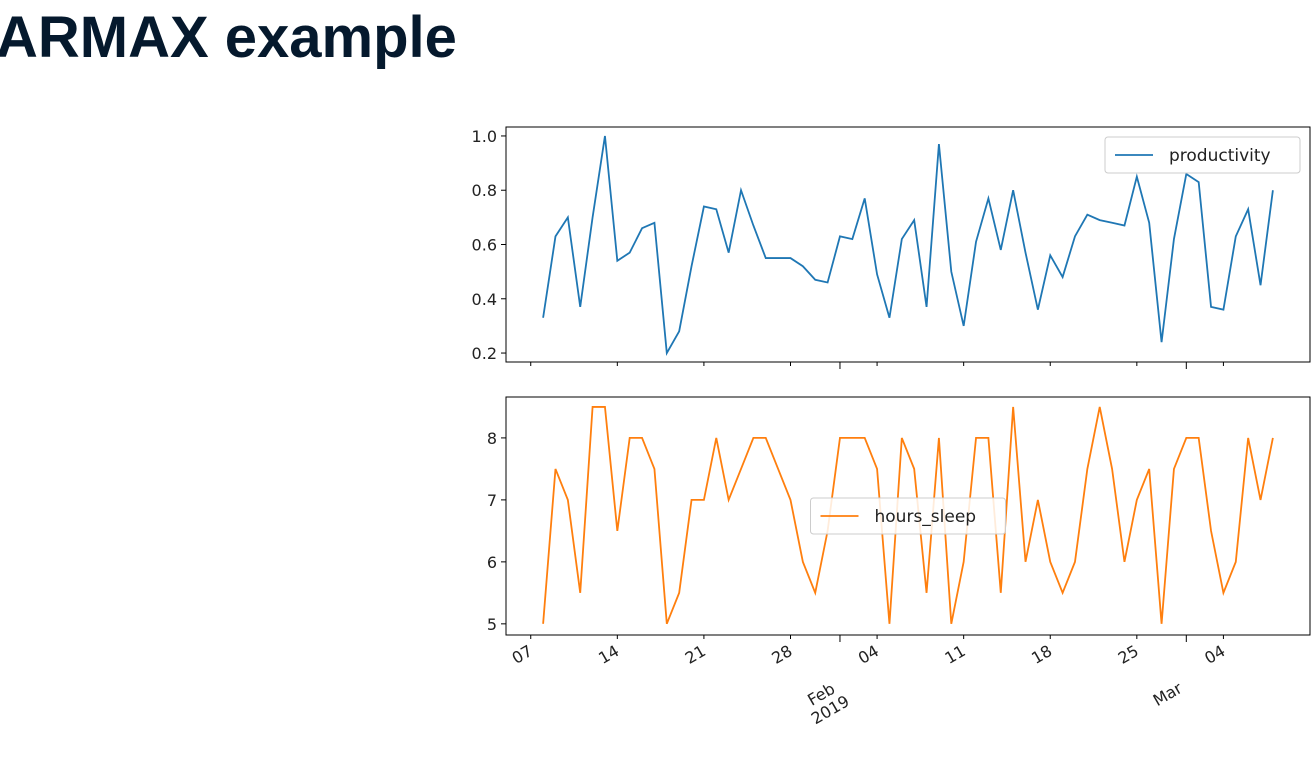 The image size is (1312, 760). What do you see at coordinates (492, 438) in the screenshot?
I see `y-tick-label: 8` at bounding box center [492, 438].